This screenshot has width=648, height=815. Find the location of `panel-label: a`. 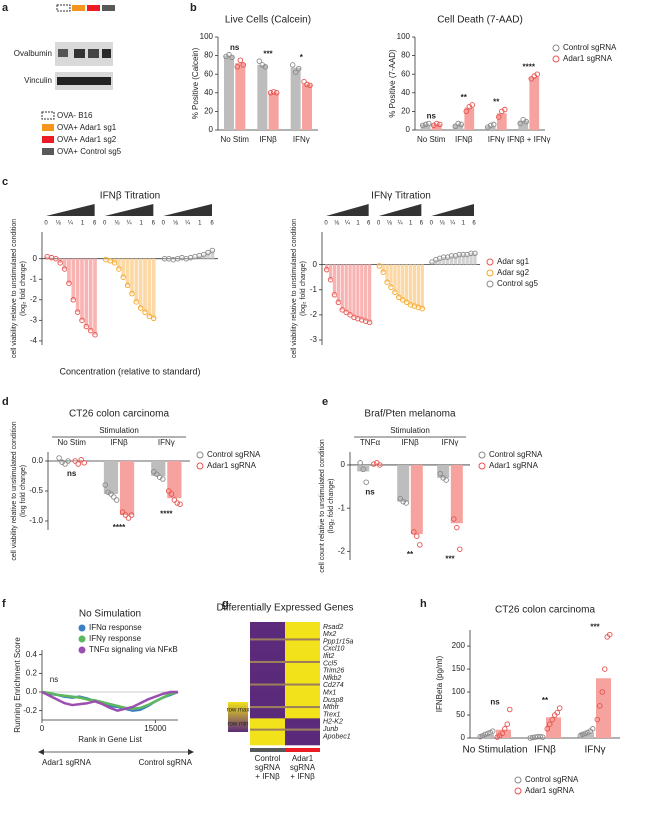

panel-label: a is located at coordinates (5, 8).